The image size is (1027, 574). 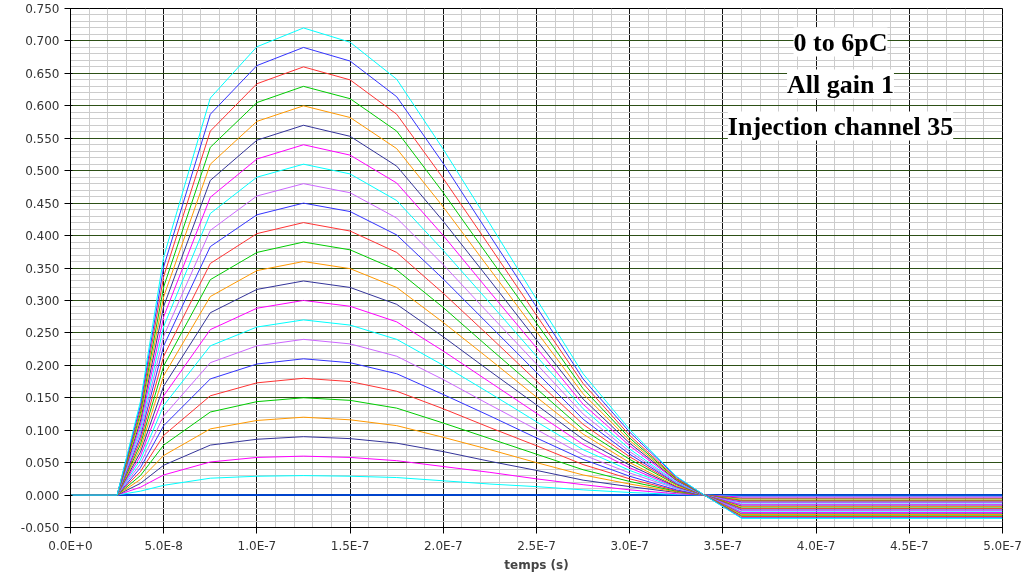 What do you see at coordinates (257, 545) in the screenshot?
I see `x-tick-label: 1.0E-7` at bounding box center [257, 545].